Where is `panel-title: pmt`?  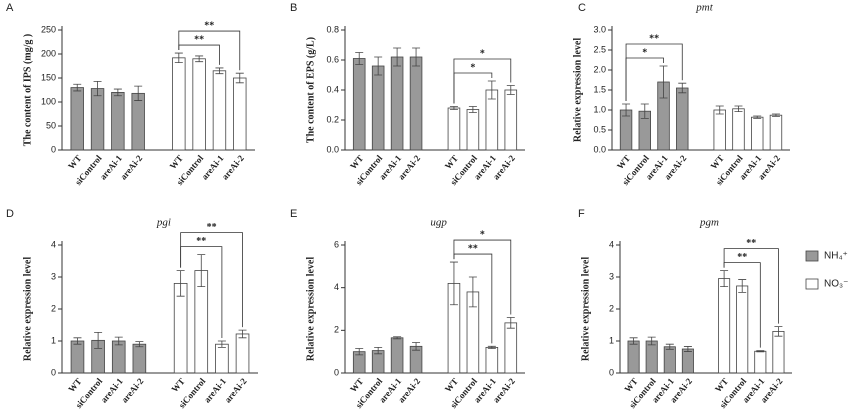
panel-title: pmt is located at coordinates (704, 8).